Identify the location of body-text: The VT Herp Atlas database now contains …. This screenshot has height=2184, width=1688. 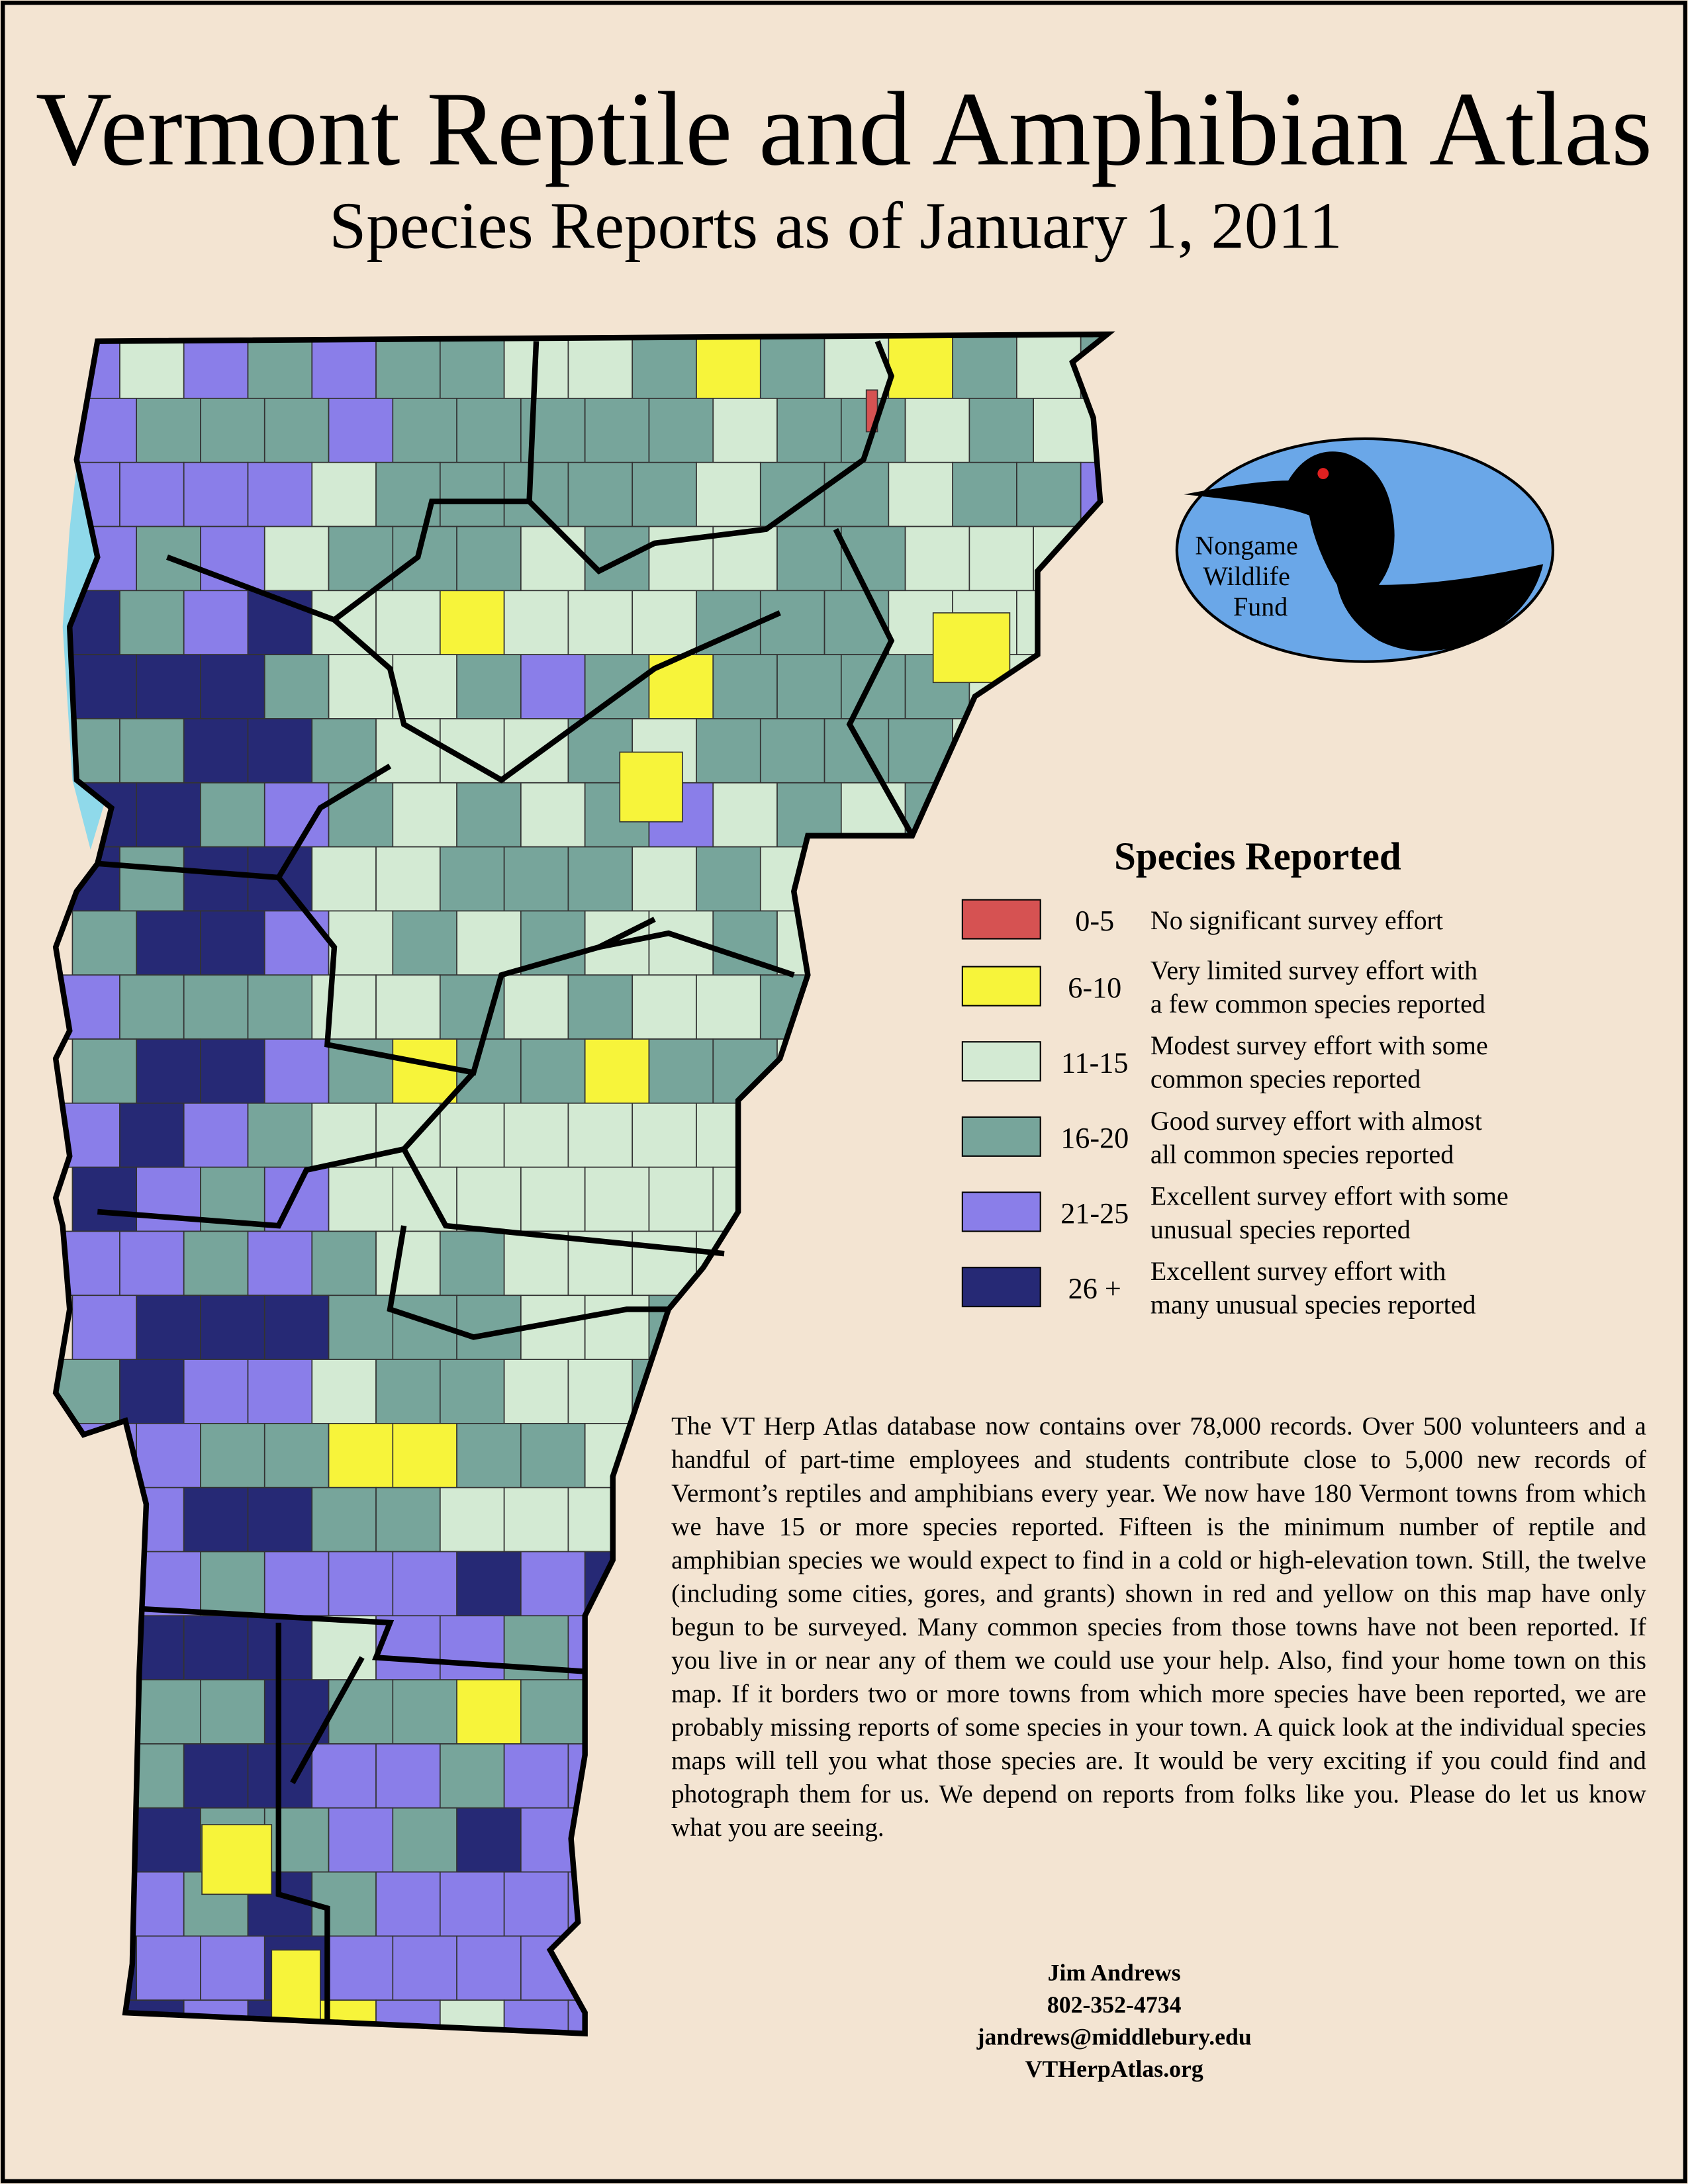
(1158, 1627).